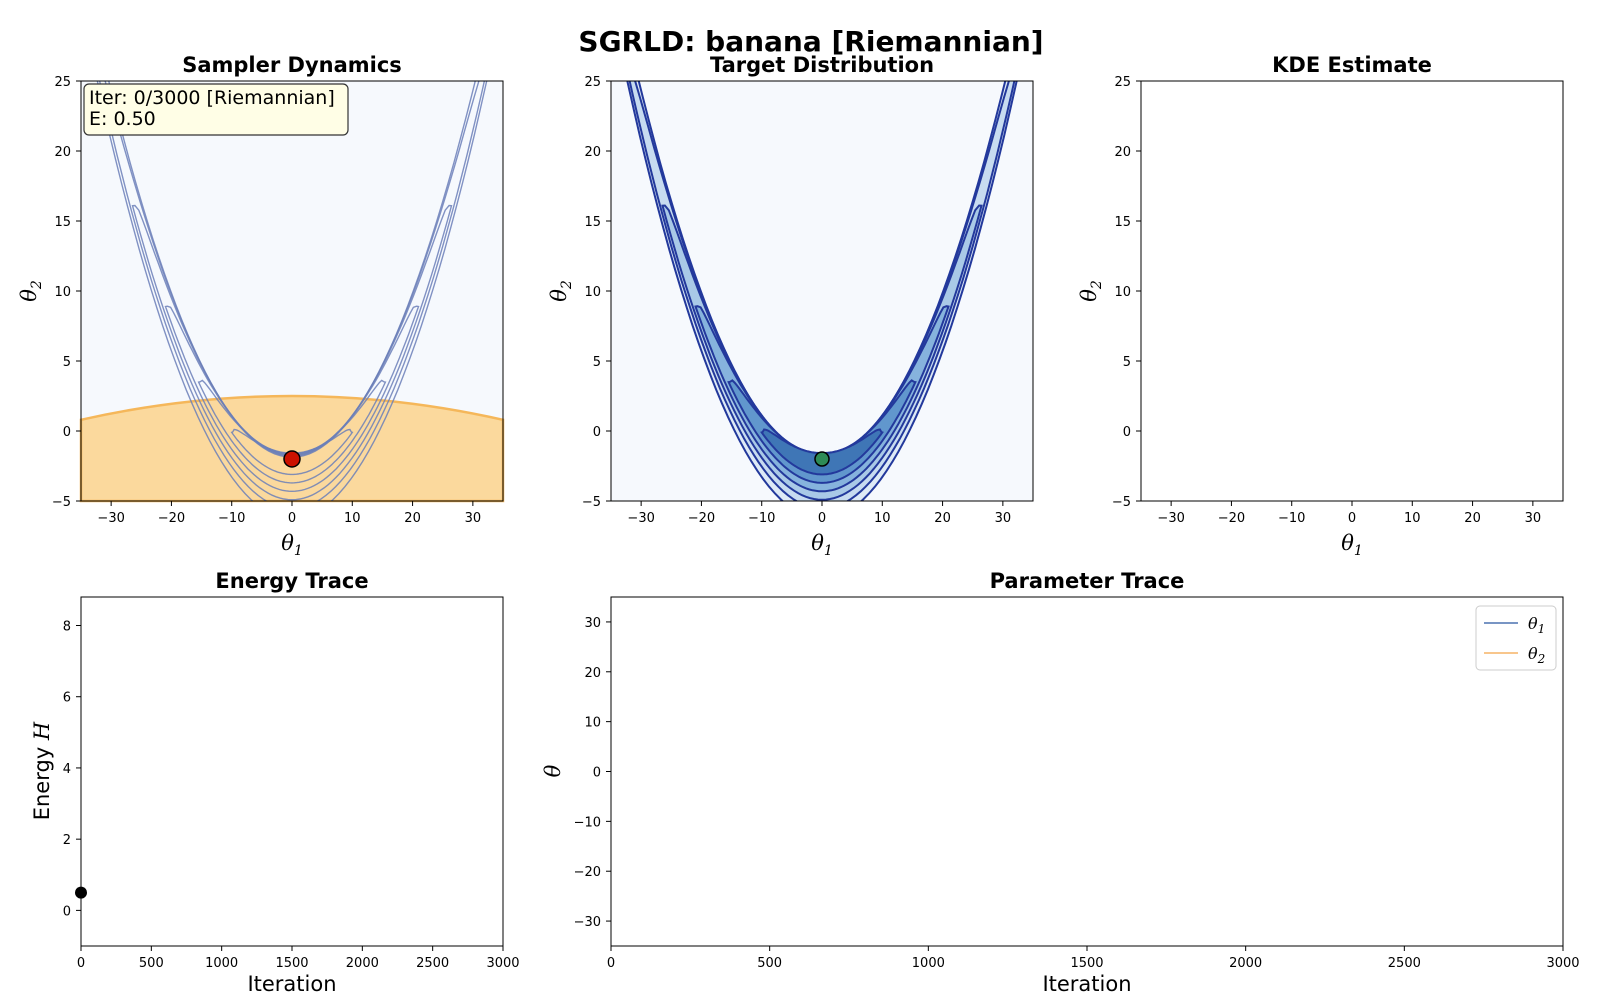 The image size is (1600, 1000). Describe the element at coordinates (587, 822) in the screenshot. I see `y-tick-label: −10` at that location.